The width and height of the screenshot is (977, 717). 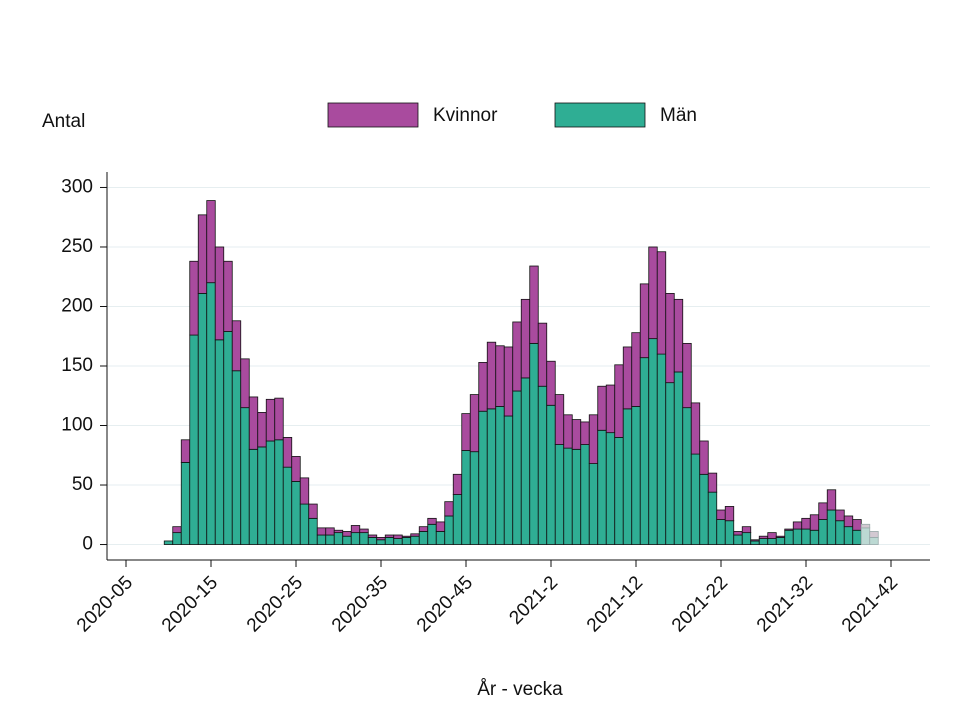 What do you see at coordinates (77, 425) in the screenshot?
I see `y-tick-label: 100` at bounding box center [77, 425].